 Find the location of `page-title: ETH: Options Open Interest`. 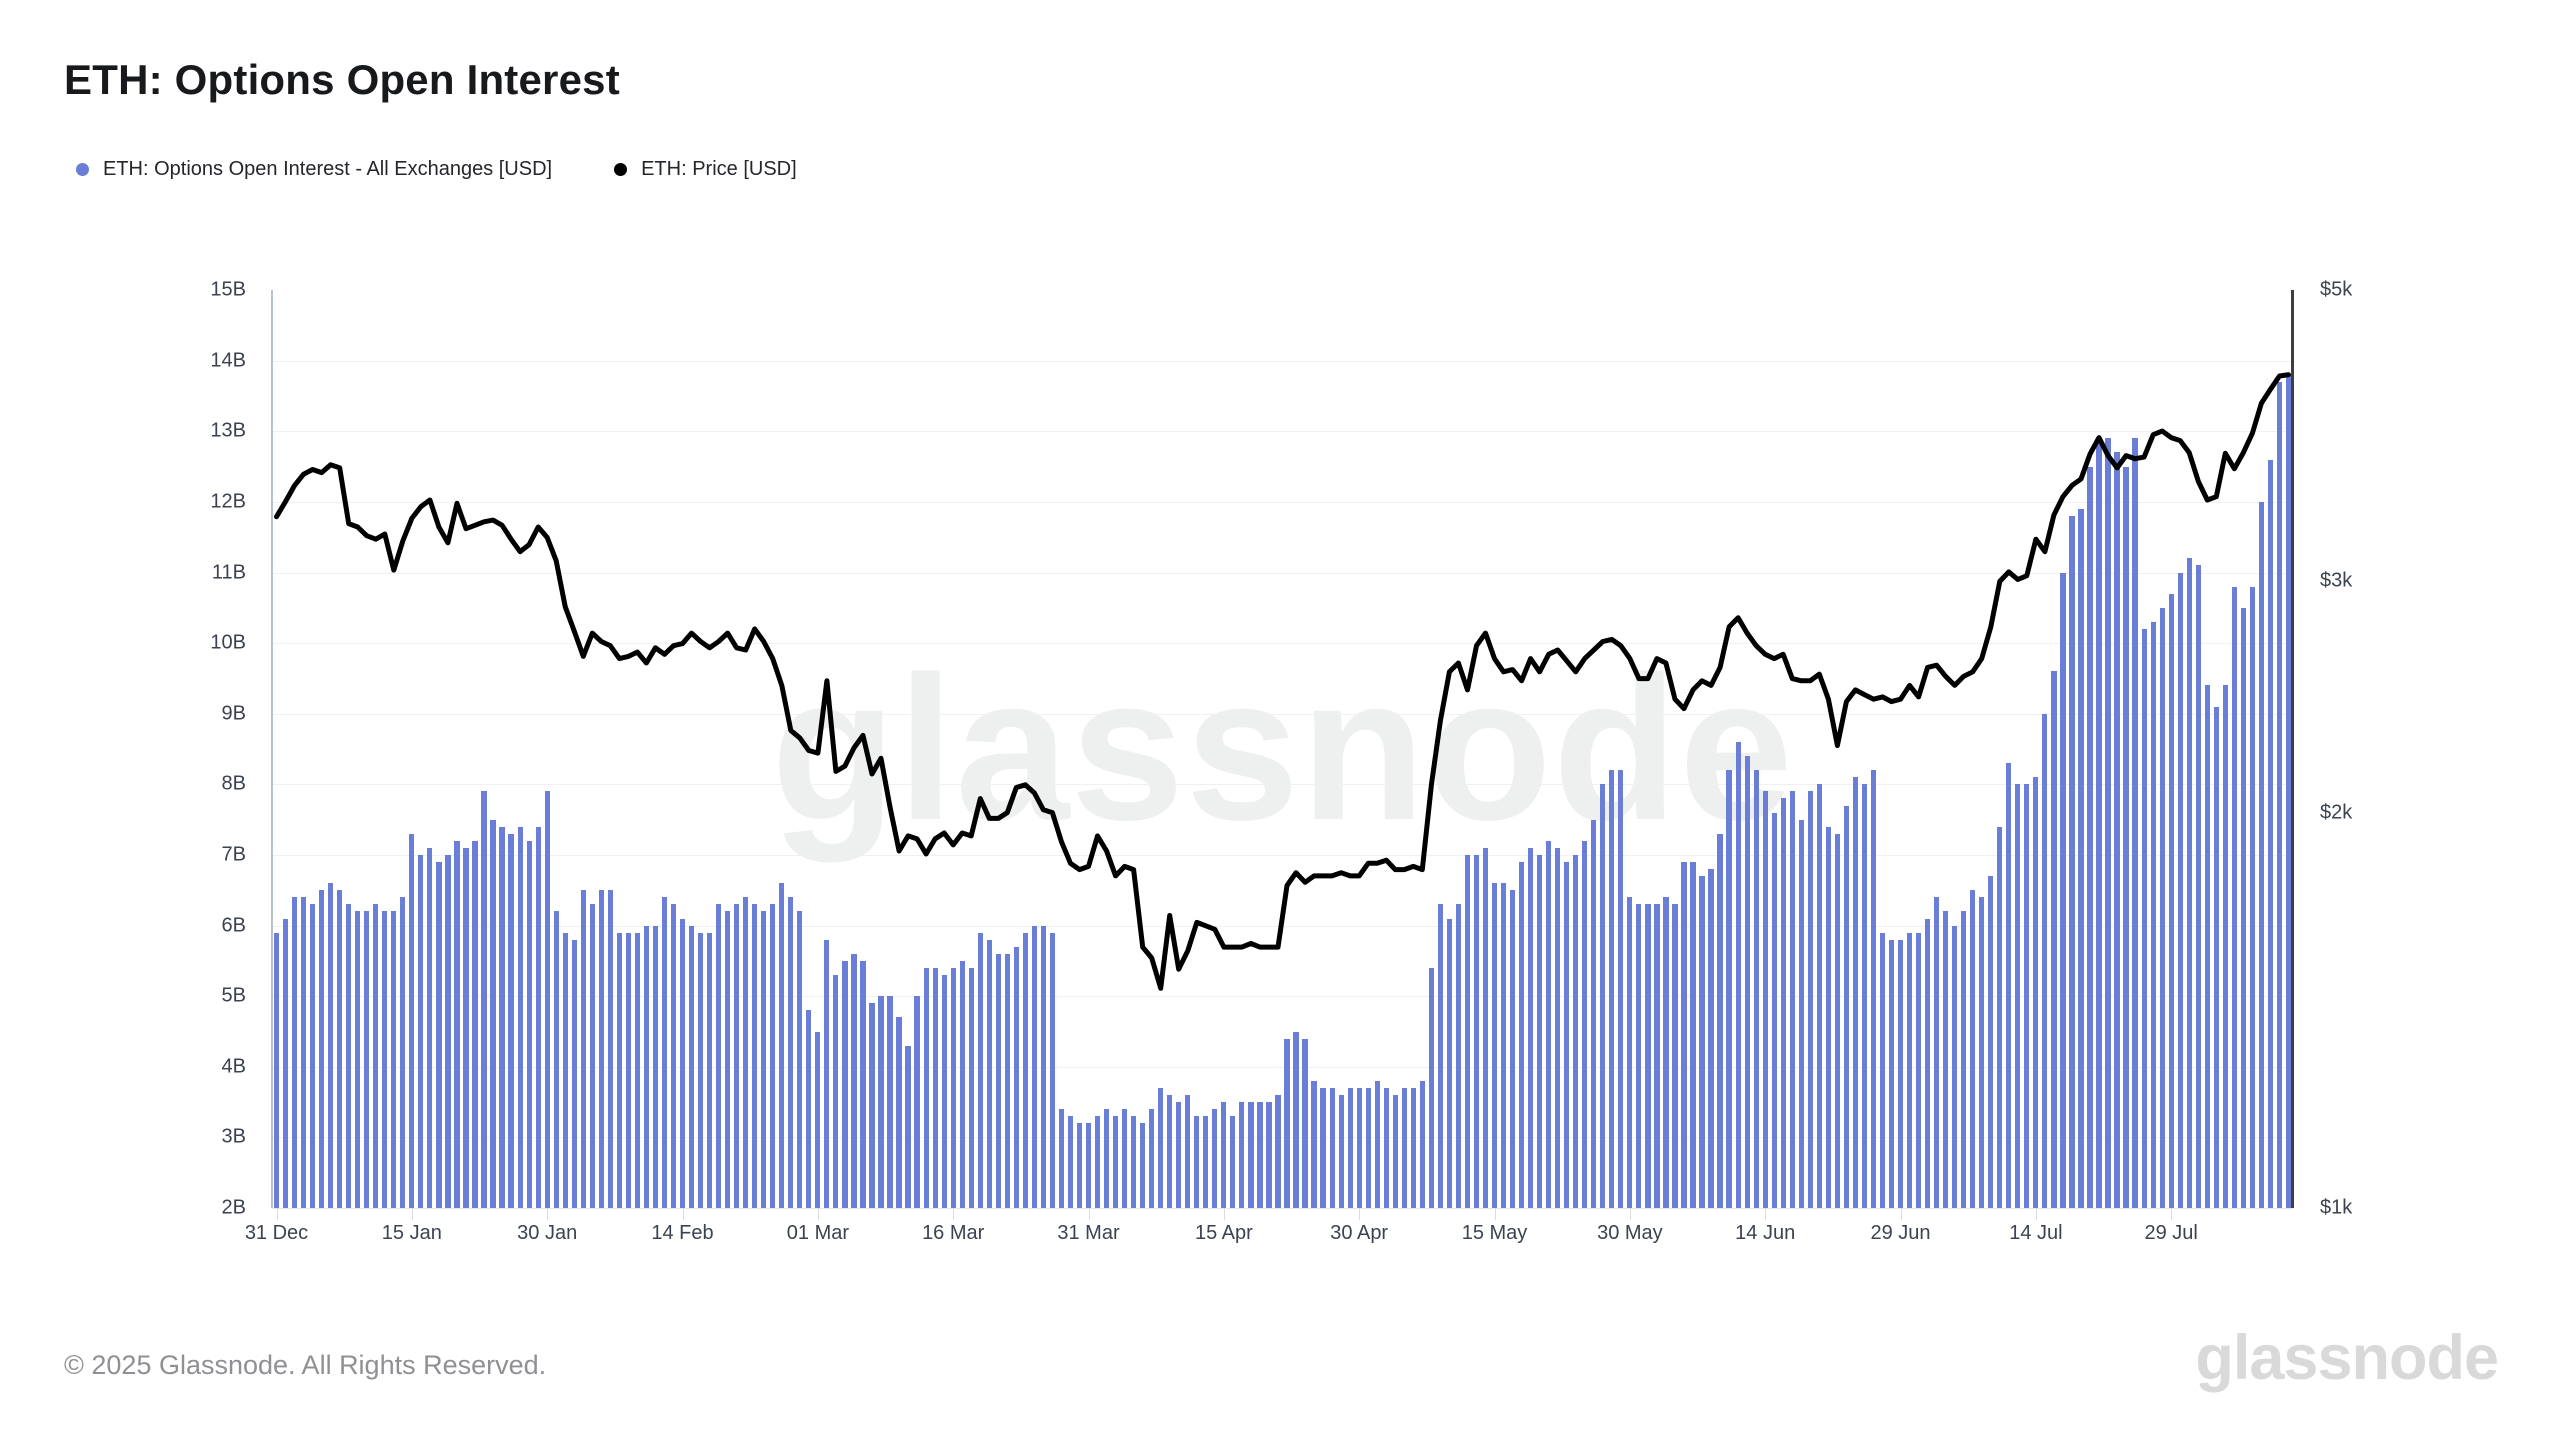

page-title: ETH: Options Open Interest is located at coordinates (342, 79).